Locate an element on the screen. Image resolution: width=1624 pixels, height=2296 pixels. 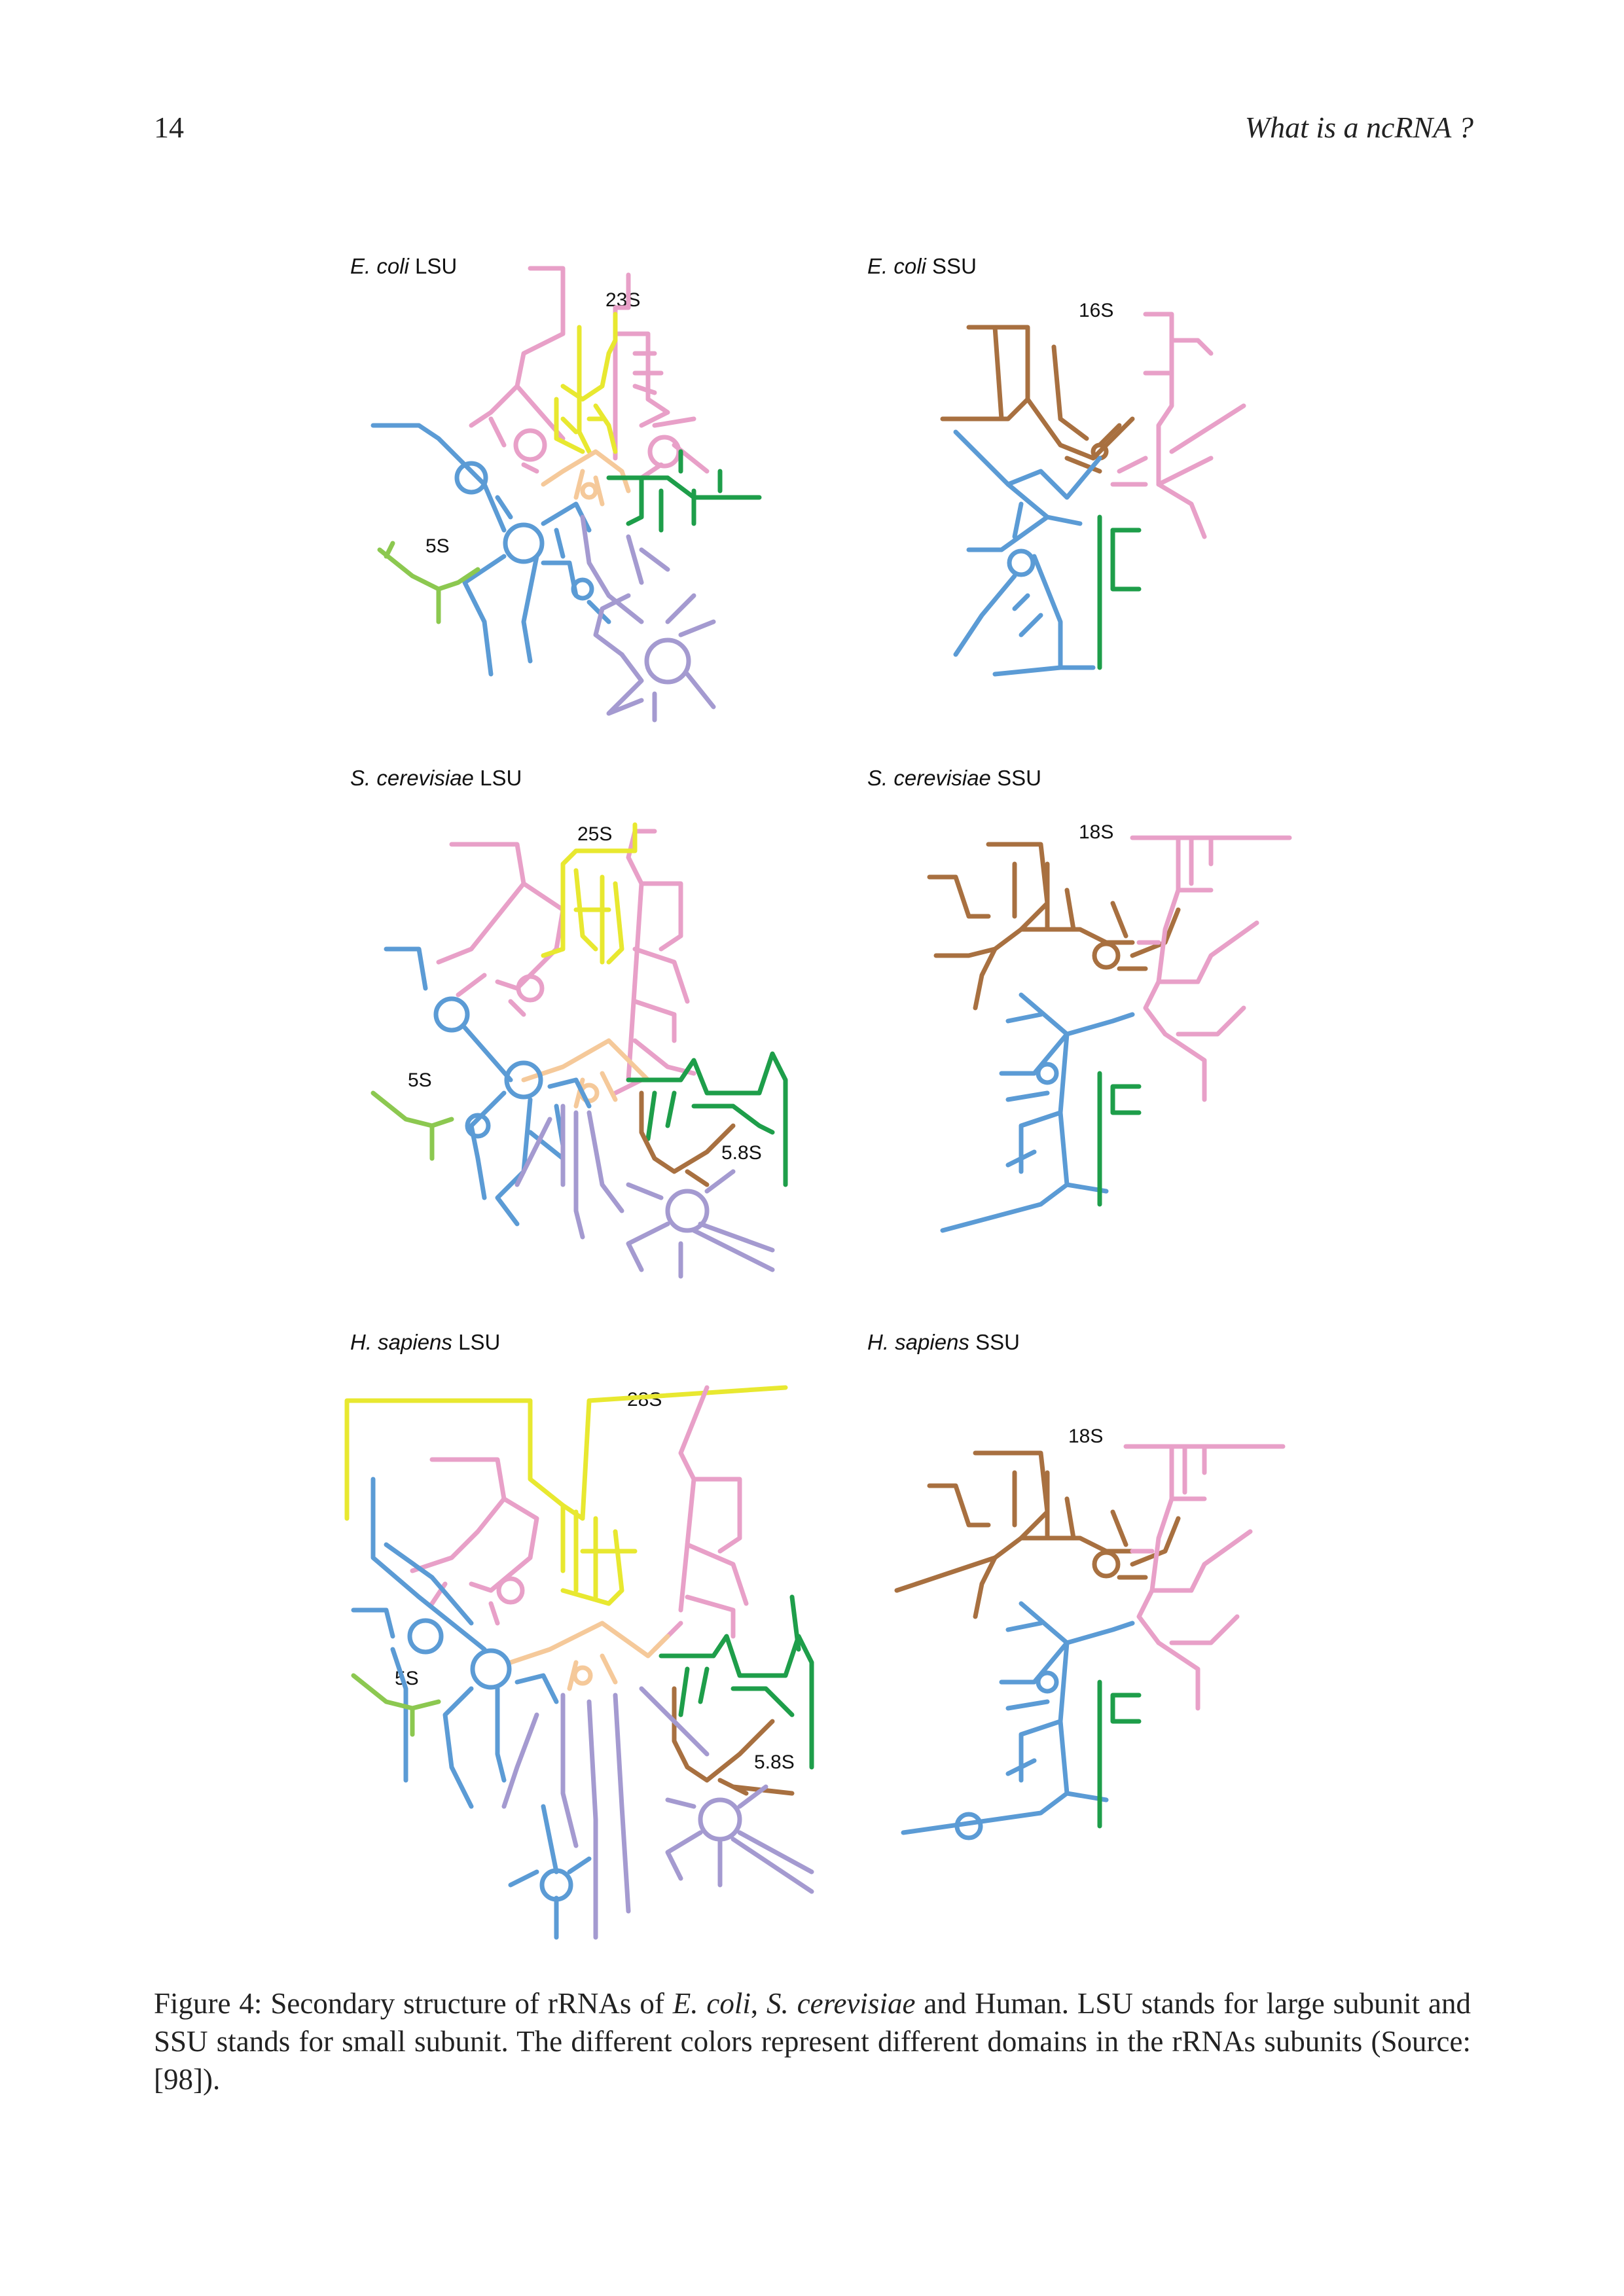
rna-label-5s-ecoli: 5S is located at coordinates (437, 546).